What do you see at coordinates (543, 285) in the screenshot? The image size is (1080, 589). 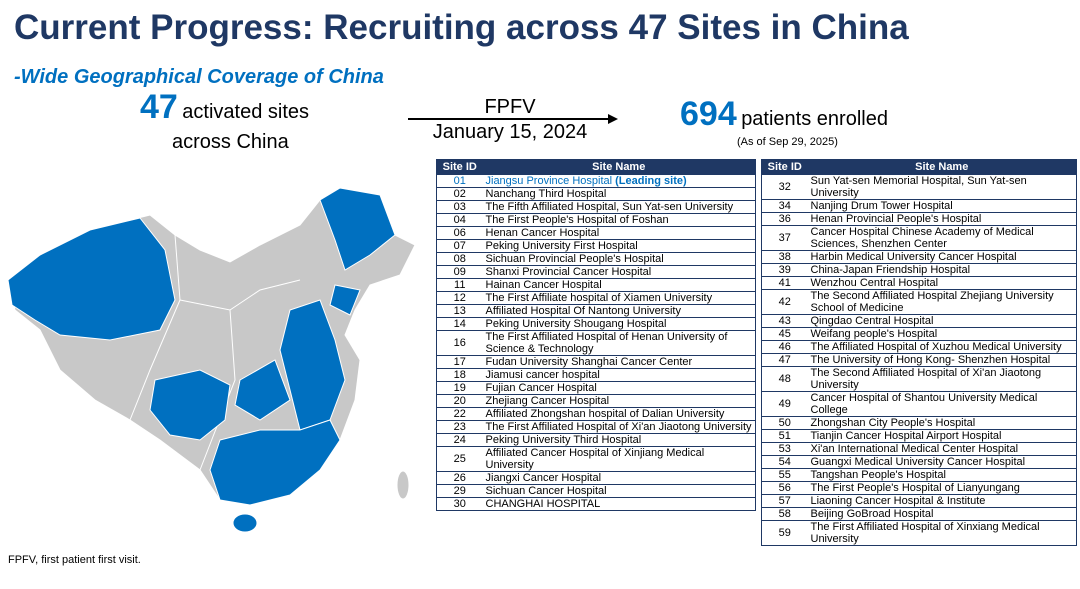 I see `site-name: Hainan Cancer Hospital` at bounding box center [543, 285].